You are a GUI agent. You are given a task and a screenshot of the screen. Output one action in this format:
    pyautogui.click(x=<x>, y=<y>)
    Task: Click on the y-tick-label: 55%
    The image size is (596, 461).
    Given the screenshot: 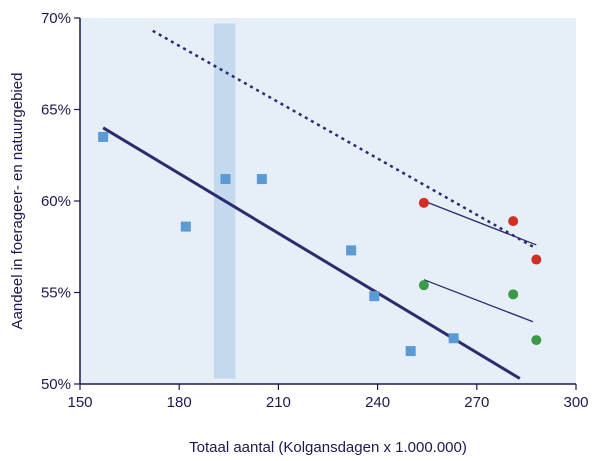 What is the action you would take?
    pyautogui.click(x=56, y=293)
    